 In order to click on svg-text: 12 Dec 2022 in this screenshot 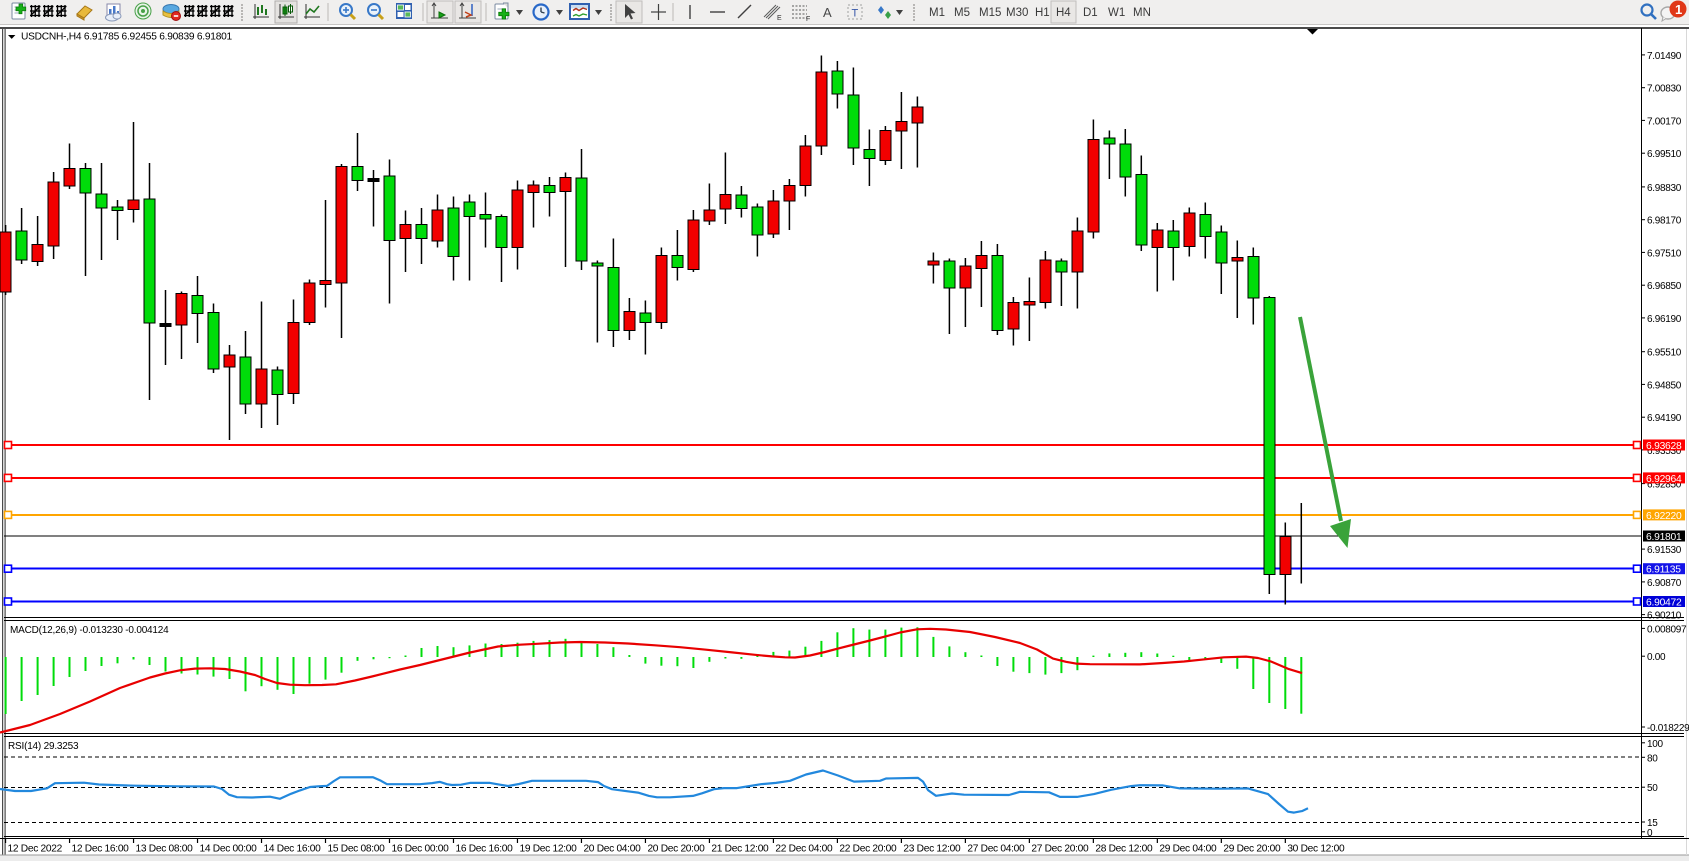, I will do `click(35, 849)`.